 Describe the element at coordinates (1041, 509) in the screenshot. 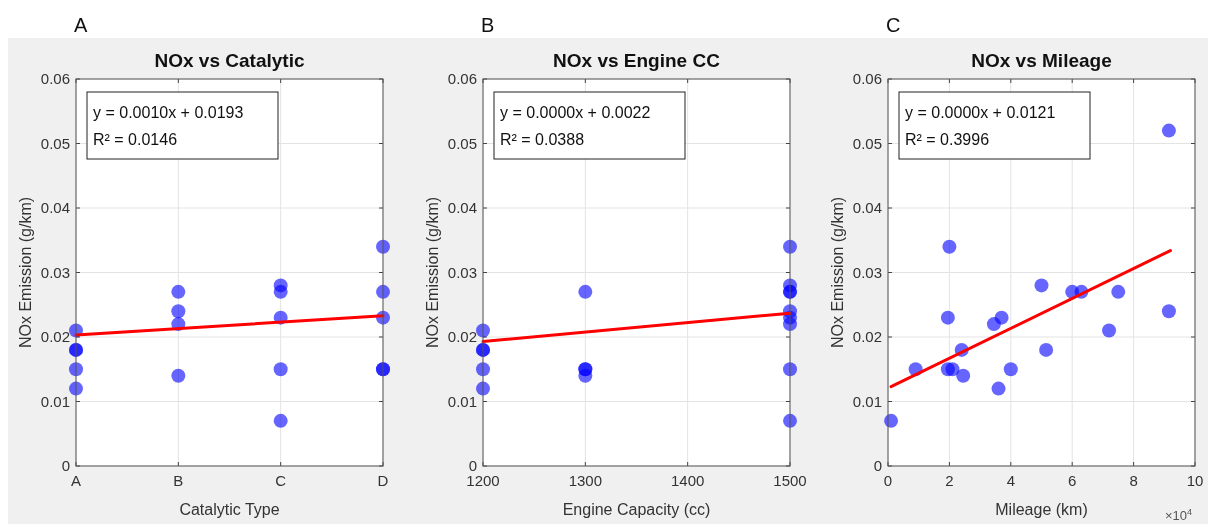

I see `x-axis-title: Mileage (km)` at that location.